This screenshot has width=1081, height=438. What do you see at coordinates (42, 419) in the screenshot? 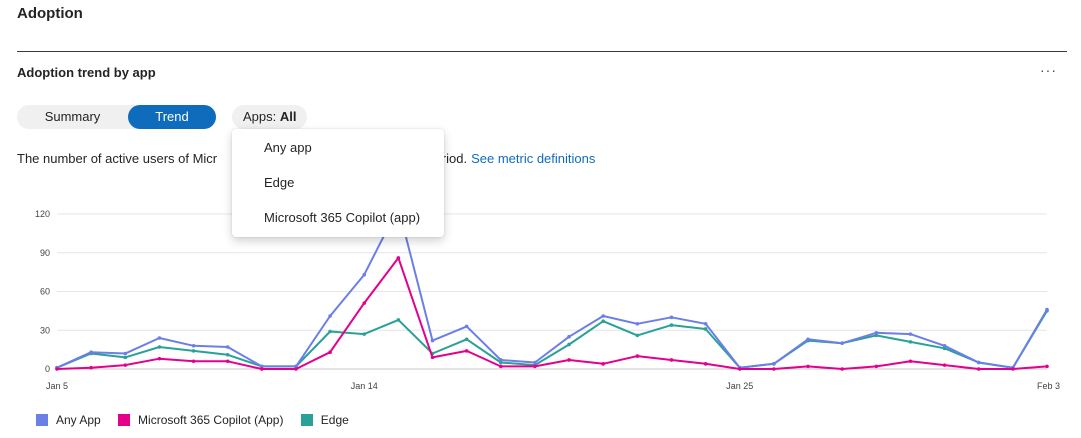
I see `legend-swatch-any-app` at bounding box center [42, 419].